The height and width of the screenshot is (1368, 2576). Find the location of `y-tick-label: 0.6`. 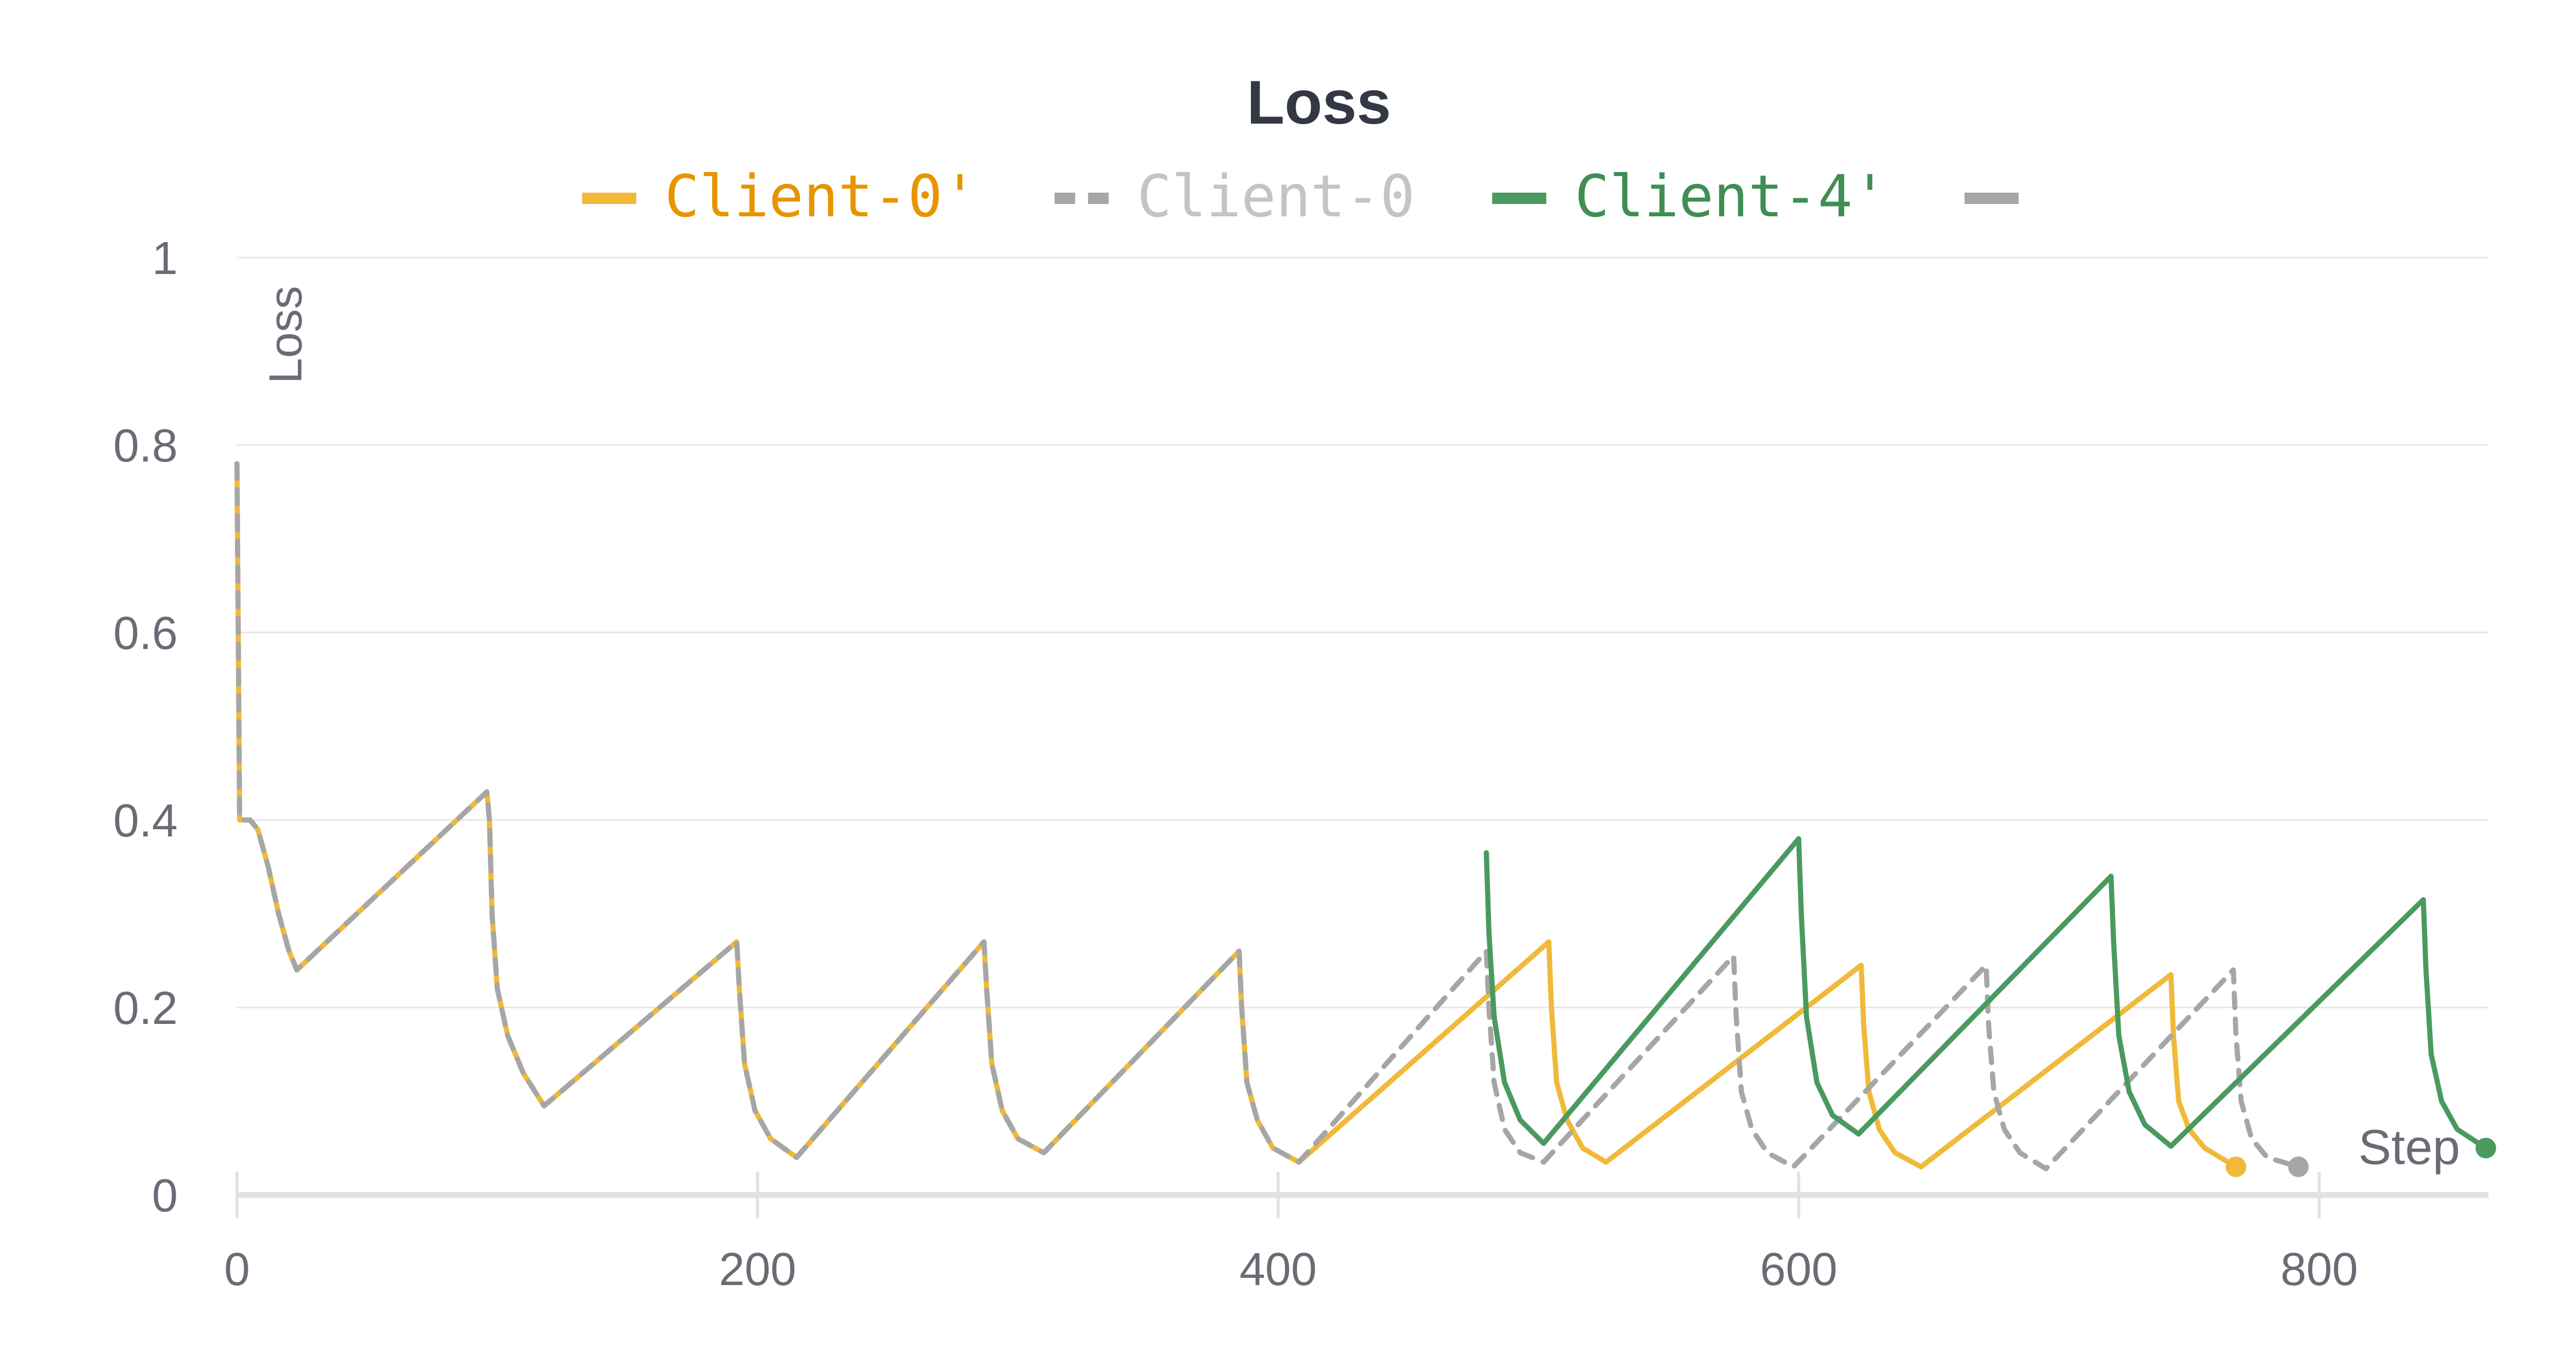

y-tick-label: 0.6 is located at coordinates (145, 633).